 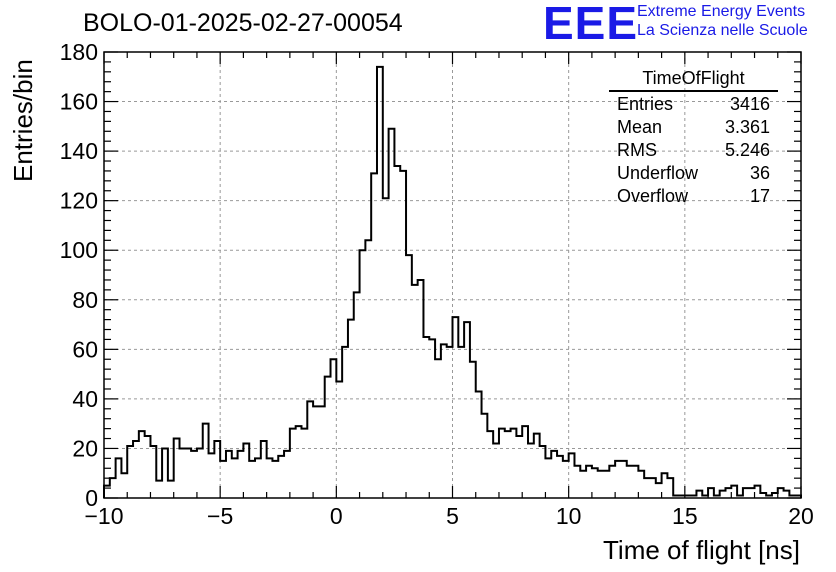 What do you see at coordinates (701, 550) in the screenshot?
I see `x-axis-label: Time of flight [ns]` at bounding box center [701, 550].